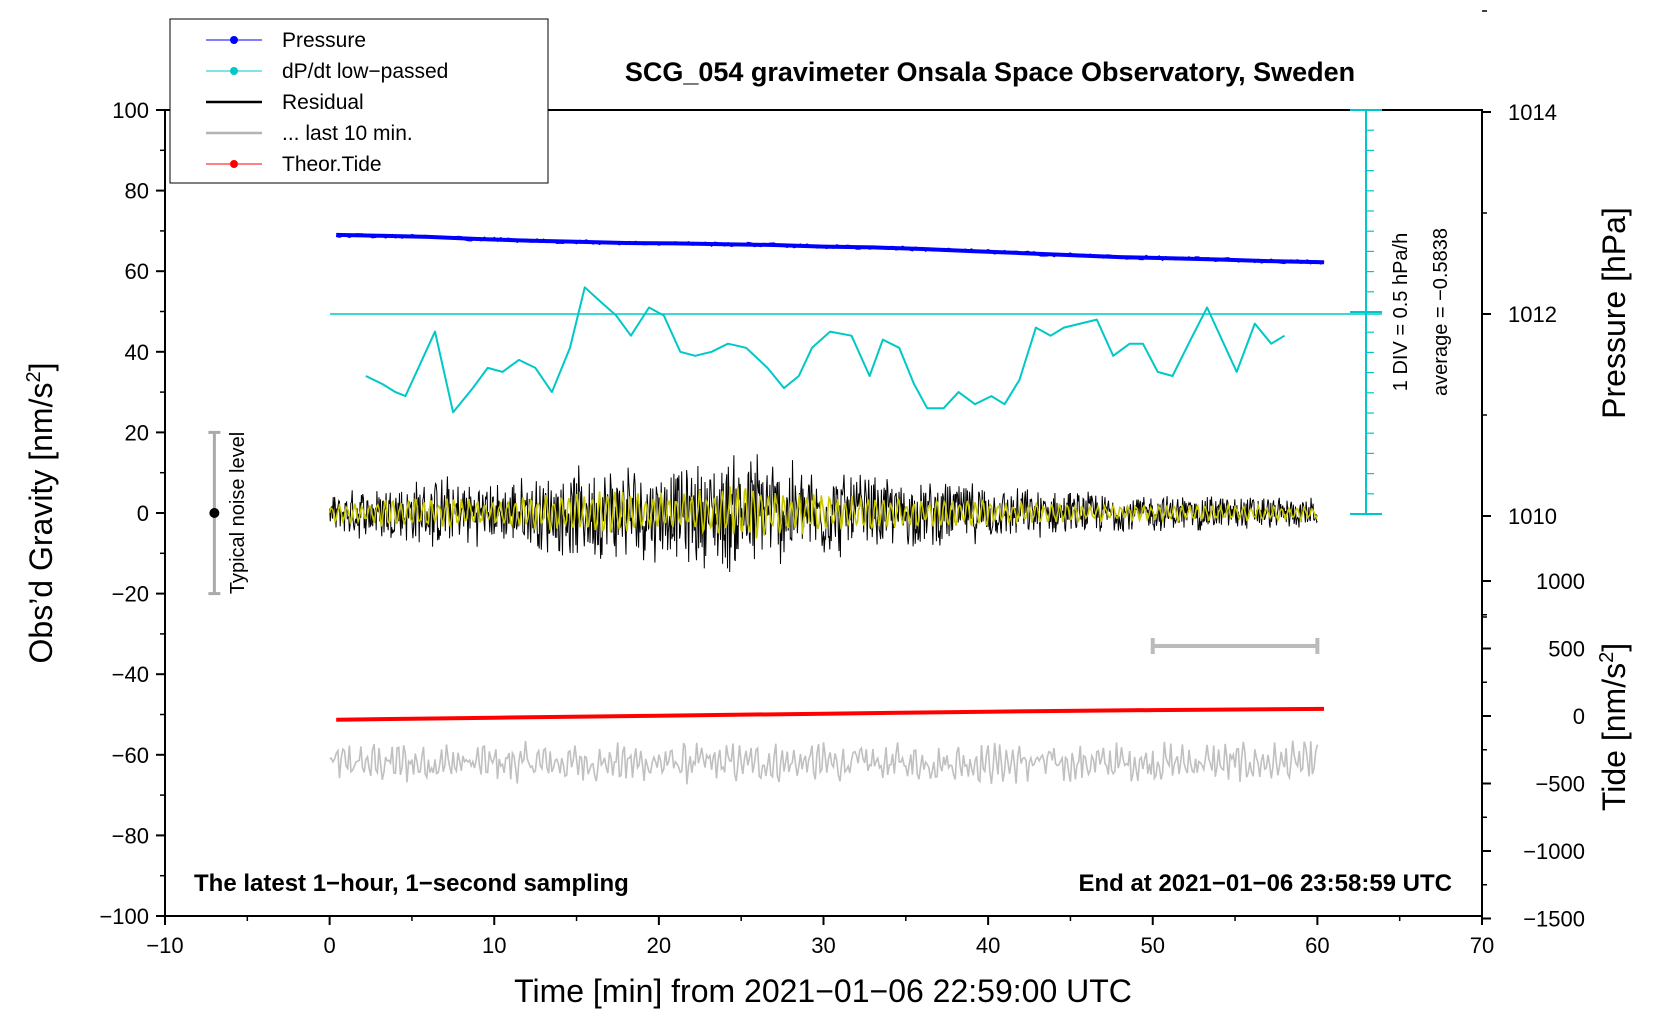  What do you see at coordinates (124, 916) in the screenshot?
I see `y-tick-label: −100` at bounding box center [124, 916].